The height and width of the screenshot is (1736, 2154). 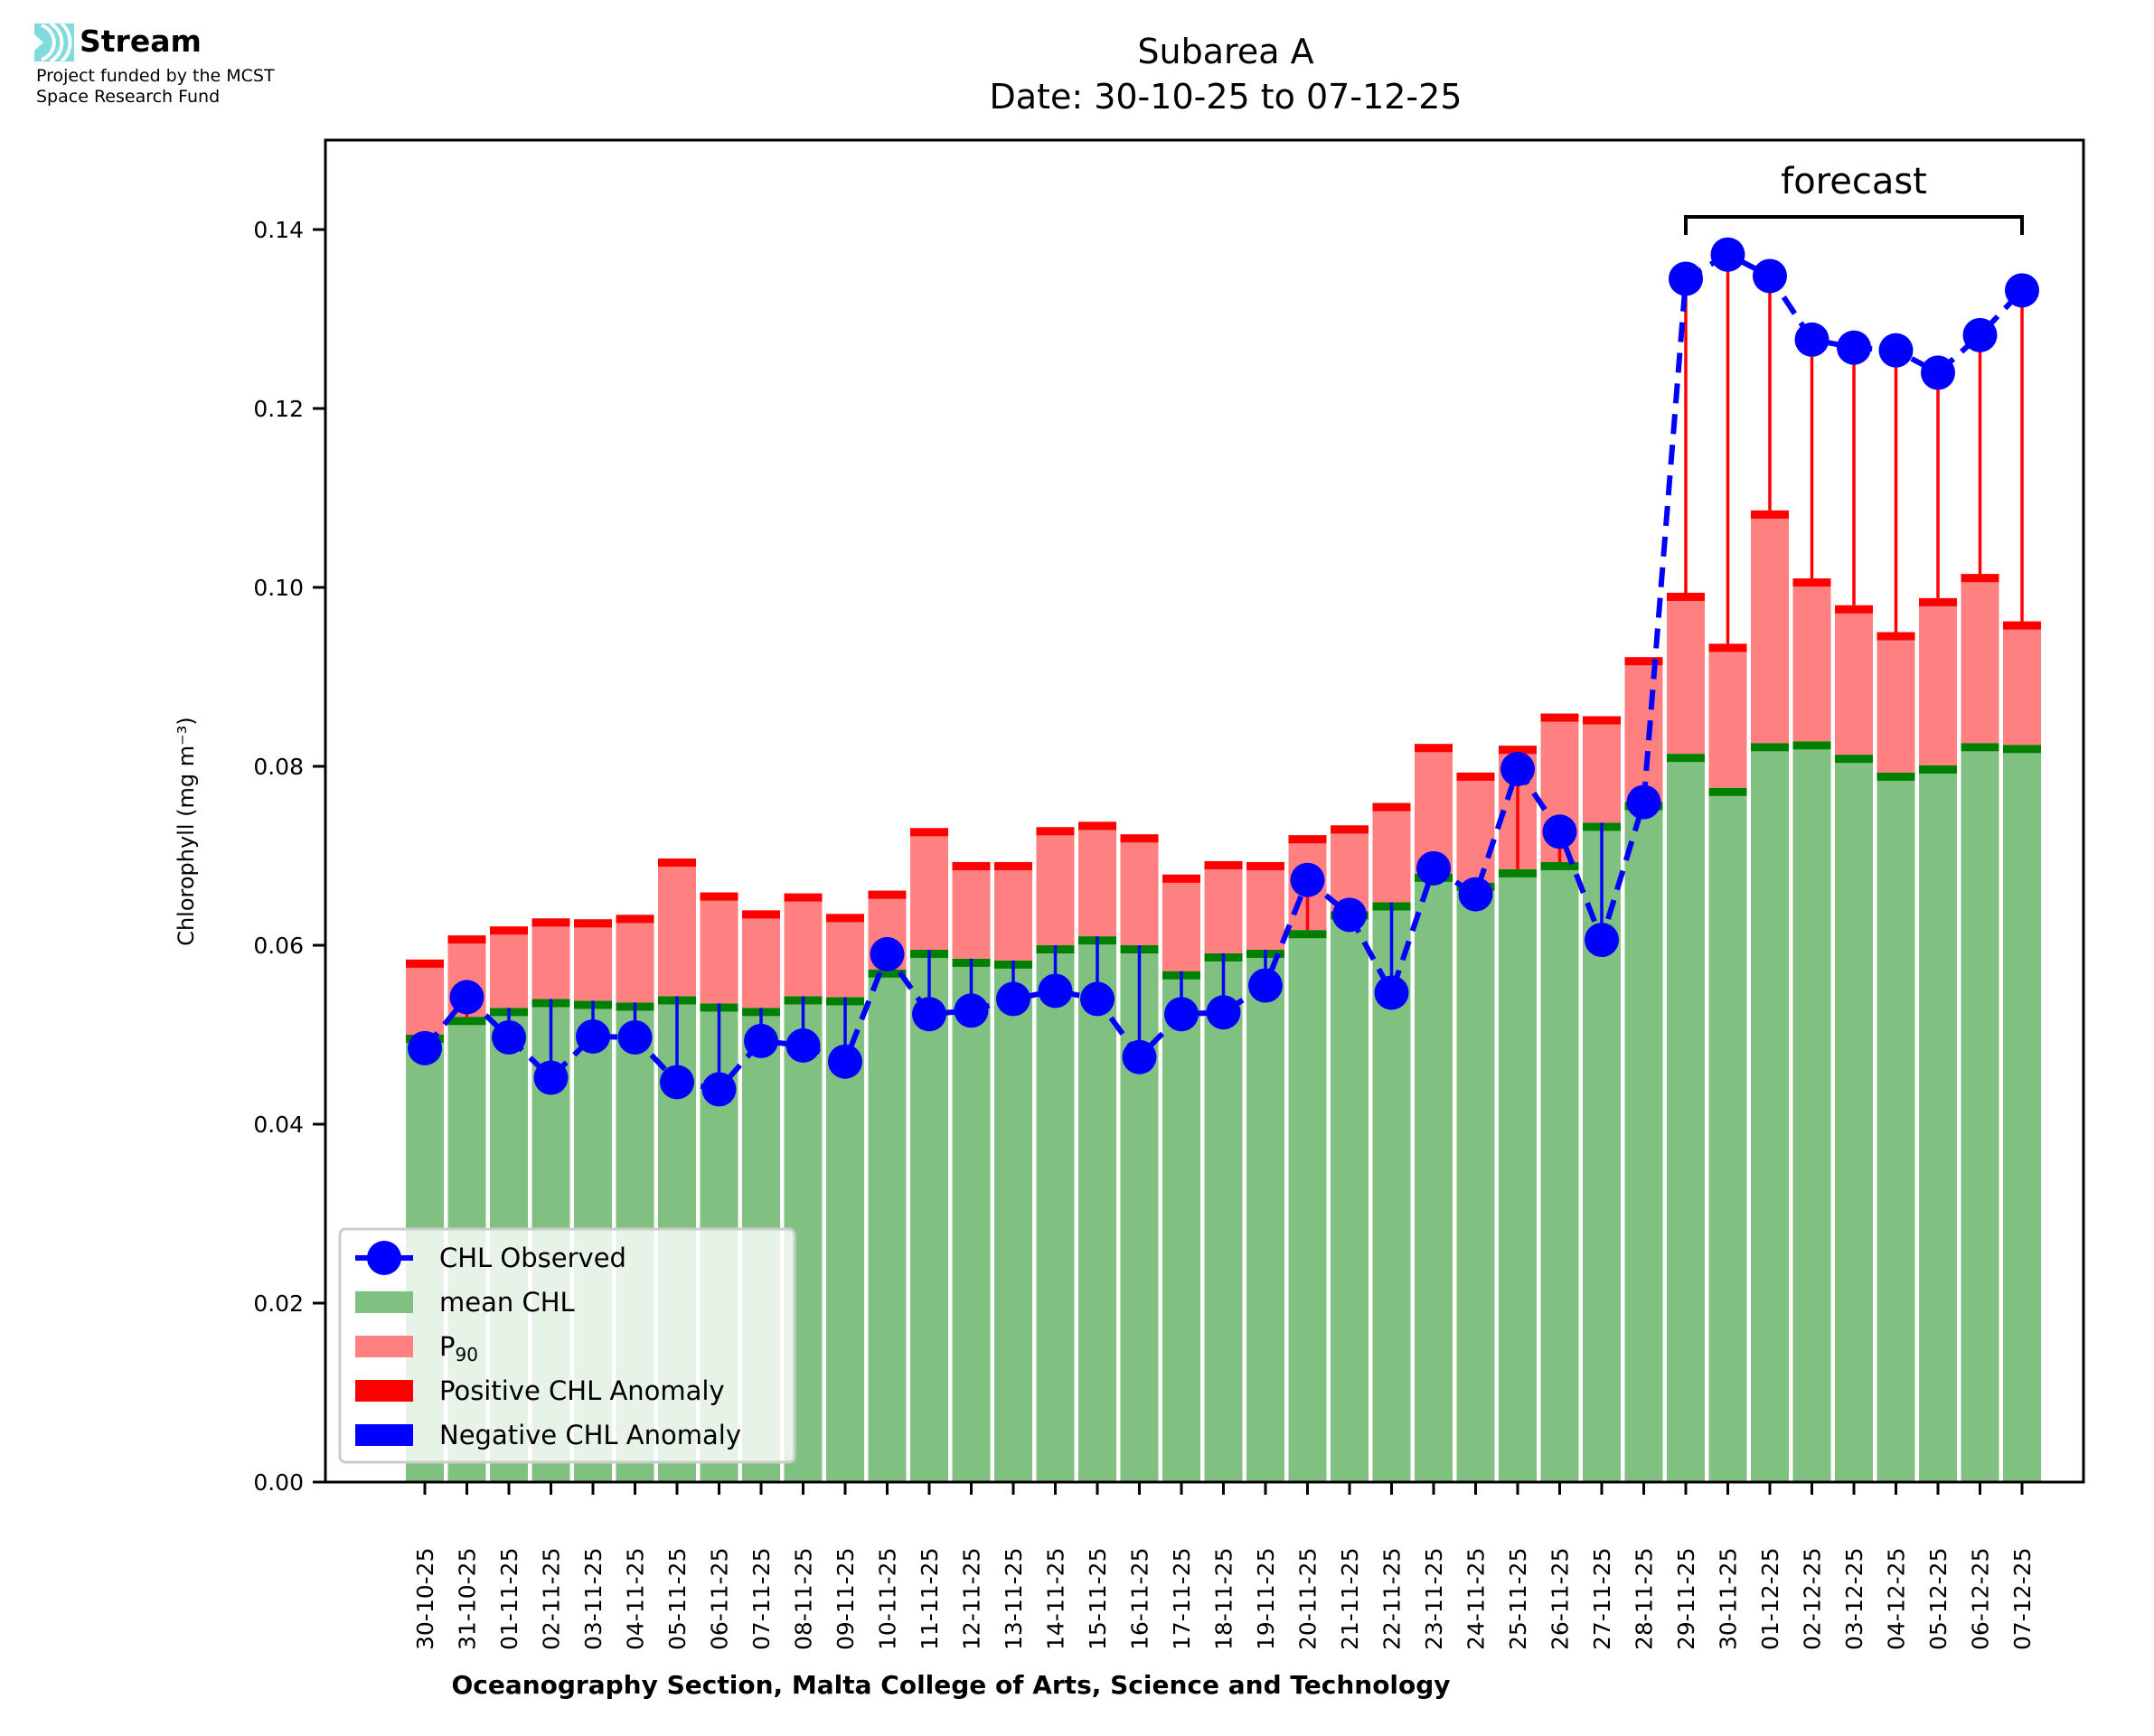 What do you see at coordinates (1014, 1599) in the screenshot?
I see `x-tick-label: 13-11-25` at bounding box center [1014, 1599].